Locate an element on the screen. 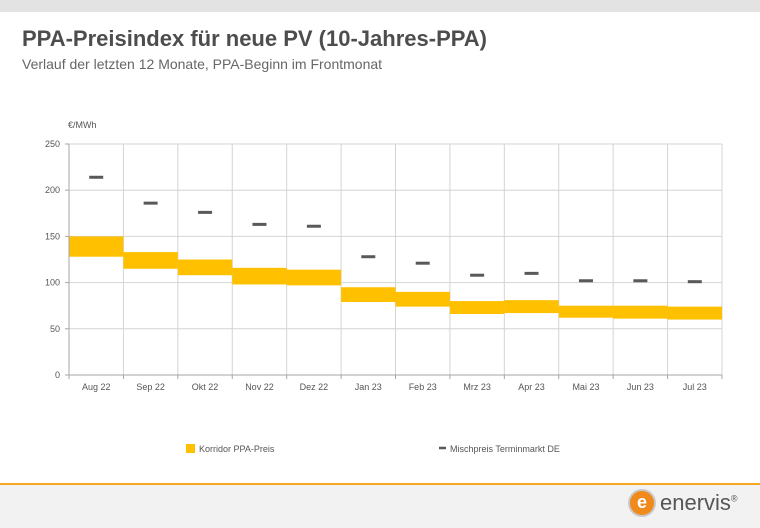  logo-mark: e is located at coordinates (642, 503).